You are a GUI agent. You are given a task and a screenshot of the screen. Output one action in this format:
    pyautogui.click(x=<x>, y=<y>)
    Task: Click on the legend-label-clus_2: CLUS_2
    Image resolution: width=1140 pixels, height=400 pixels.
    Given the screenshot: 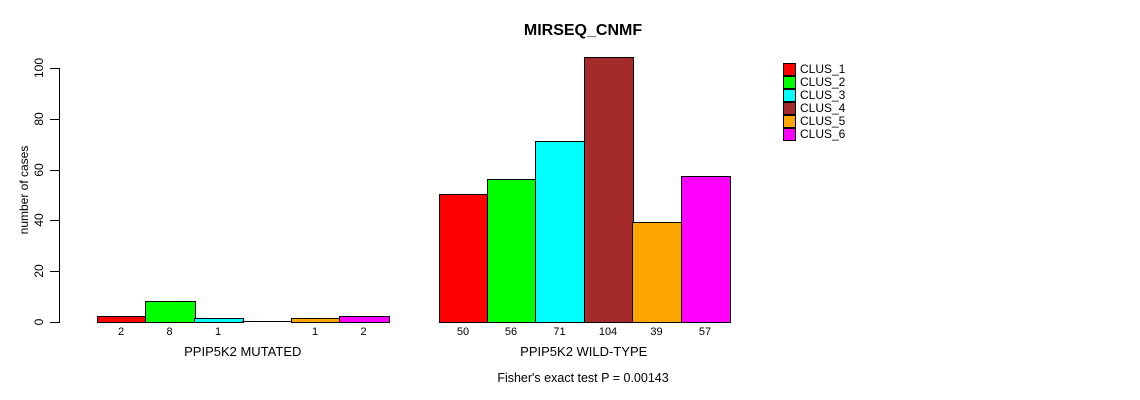 What is the action you would take?
    pyautogui.click(x=823, y=82)
    